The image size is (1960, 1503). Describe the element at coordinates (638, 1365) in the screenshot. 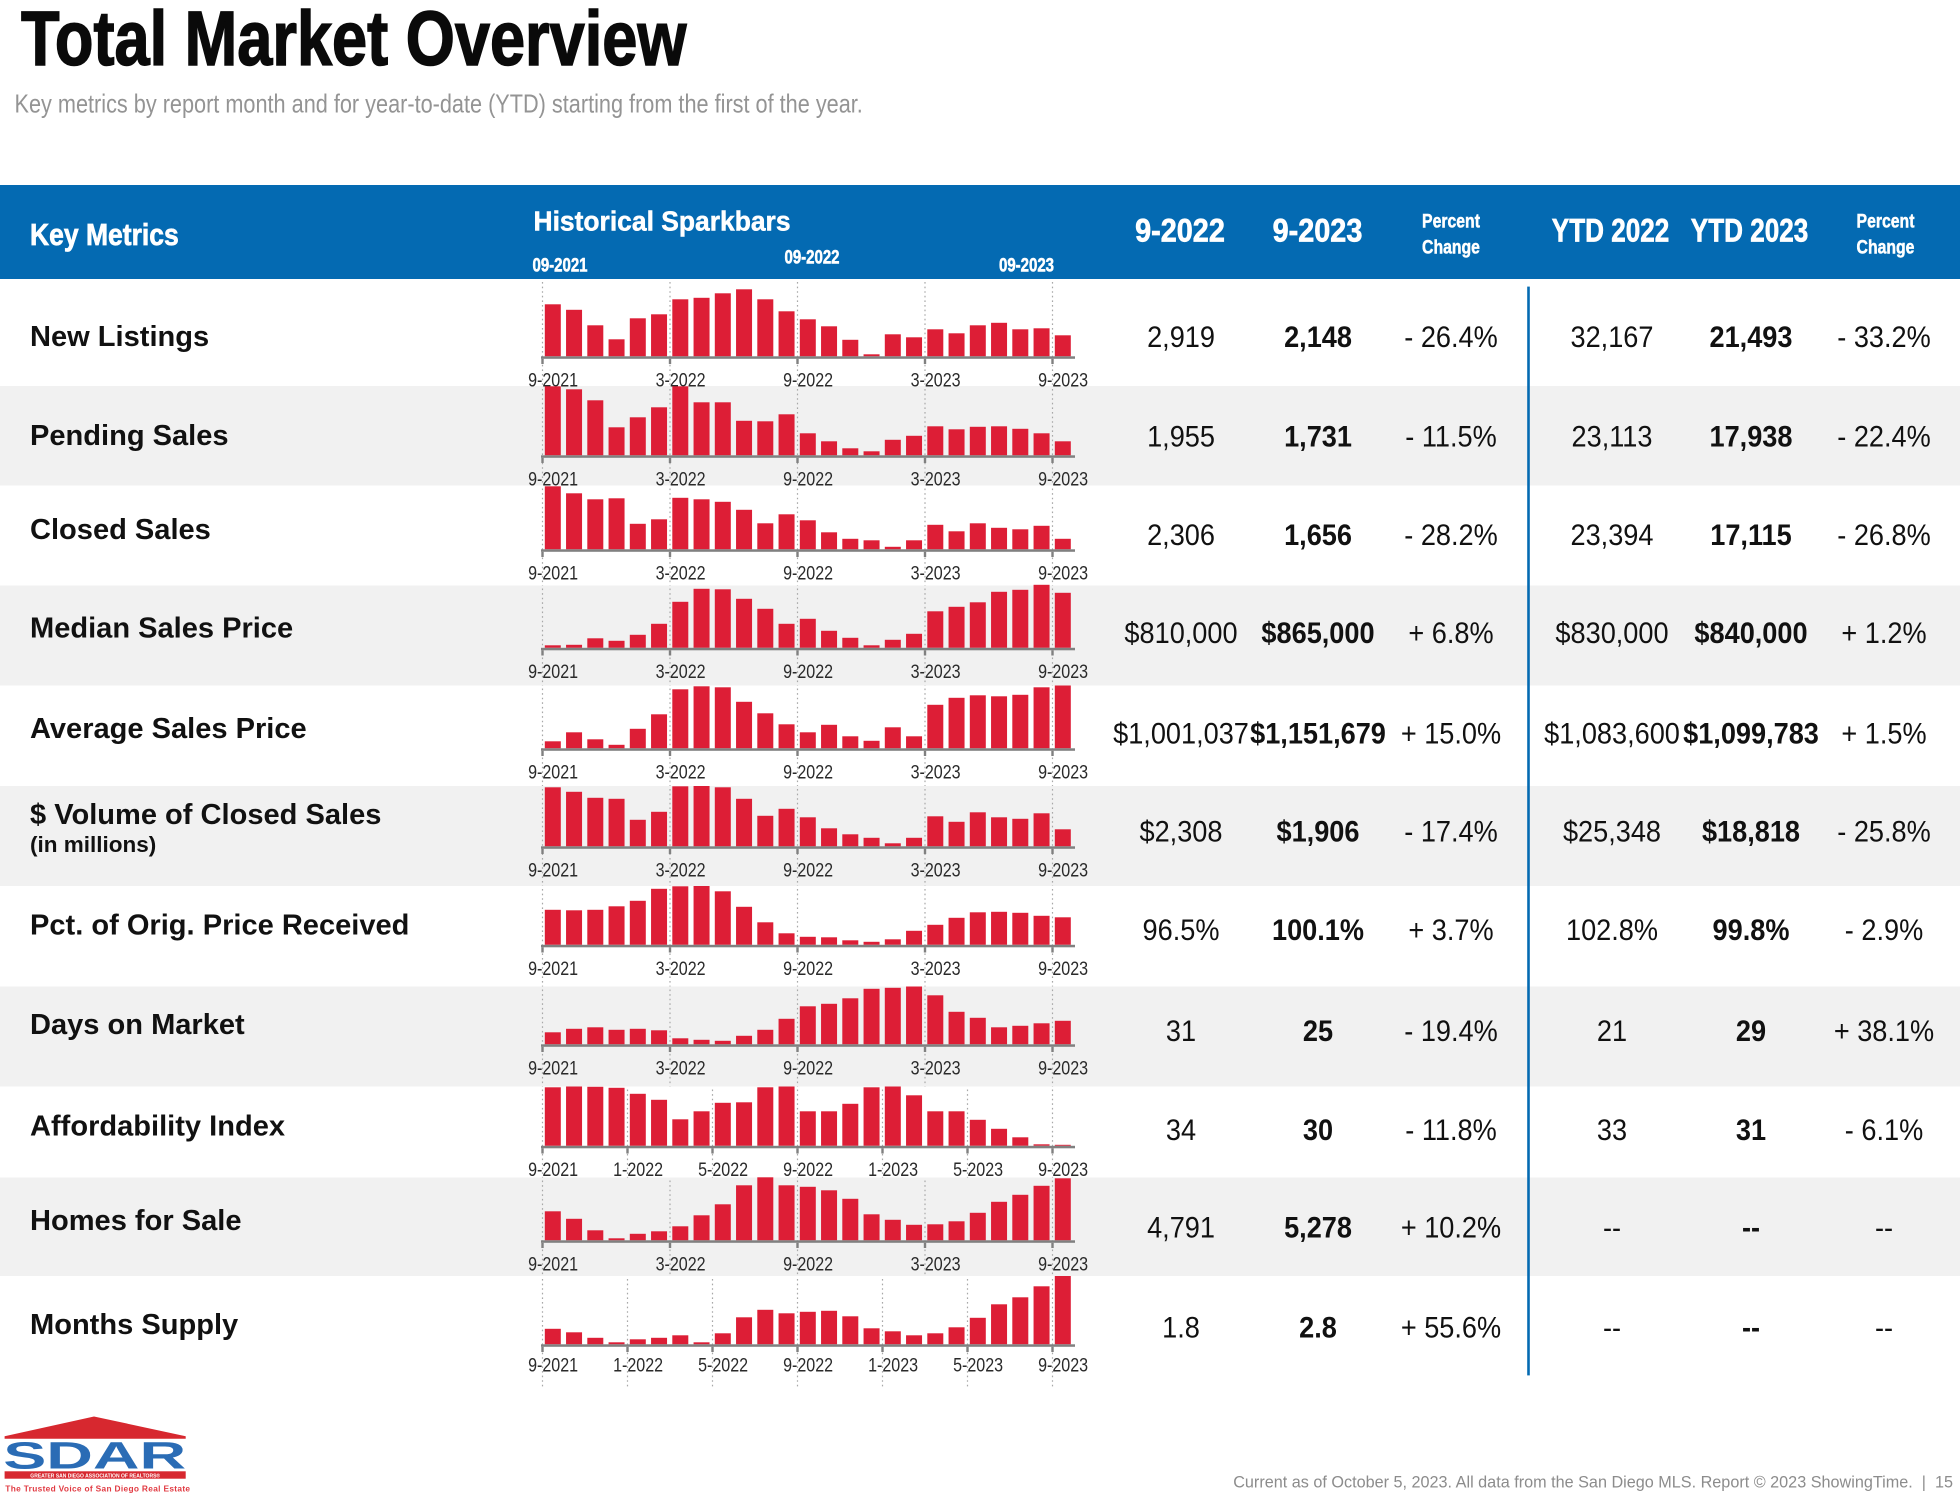

I see `svg-text: 1-2022` at that location.